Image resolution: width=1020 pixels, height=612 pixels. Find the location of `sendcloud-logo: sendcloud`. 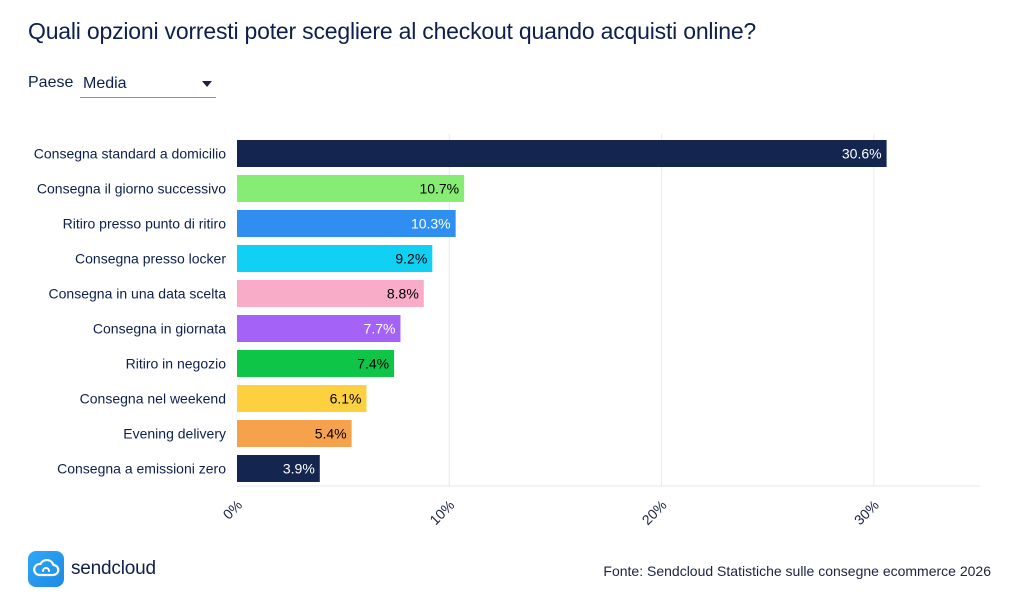

sendcloud-logo: sendcloud is located at coordinates (92, 569).